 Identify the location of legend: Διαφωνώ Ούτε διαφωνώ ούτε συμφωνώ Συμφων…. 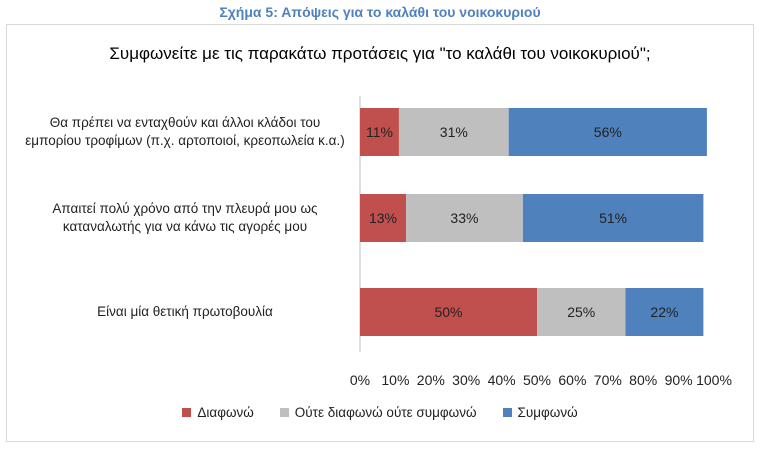
(380, 412).